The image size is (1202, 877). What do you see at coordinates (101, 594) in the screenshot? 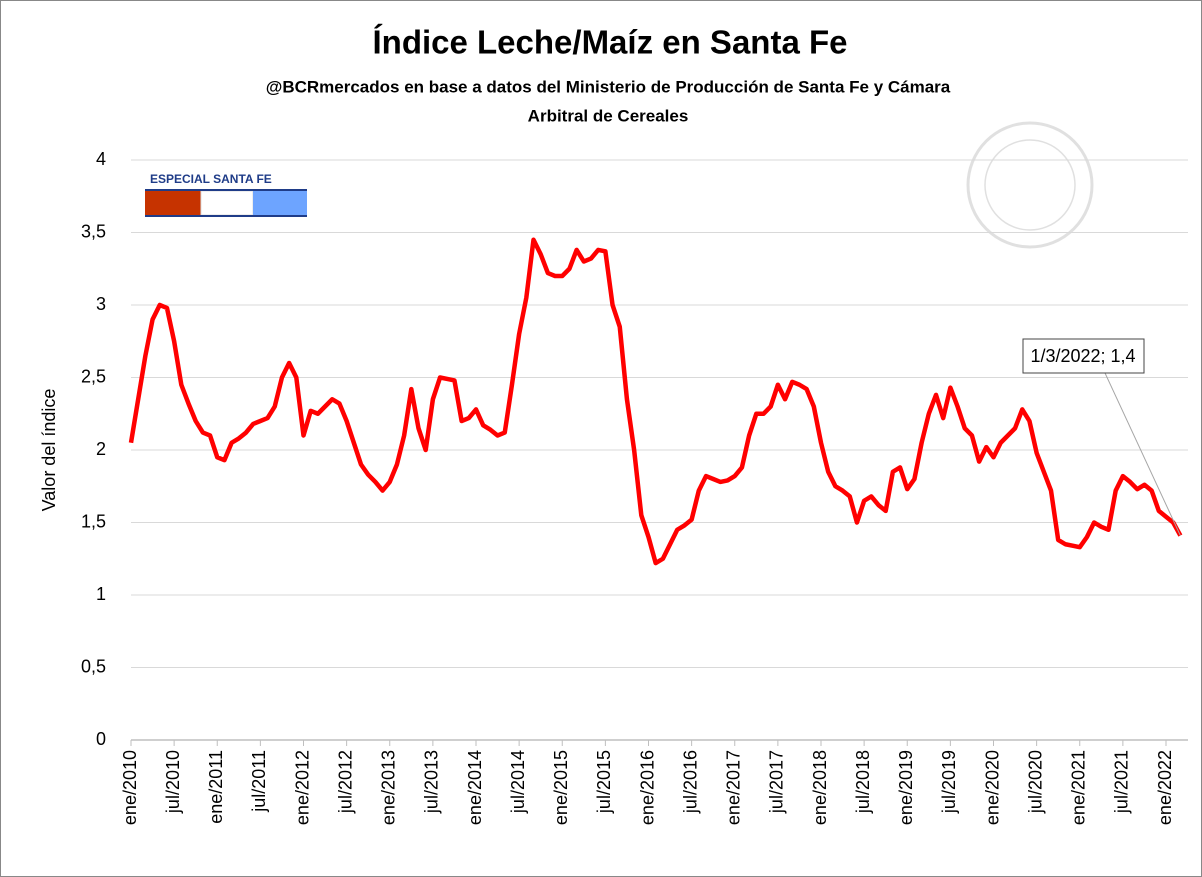
I see `y-tick-label: 1` at bounding box center [101, 594].